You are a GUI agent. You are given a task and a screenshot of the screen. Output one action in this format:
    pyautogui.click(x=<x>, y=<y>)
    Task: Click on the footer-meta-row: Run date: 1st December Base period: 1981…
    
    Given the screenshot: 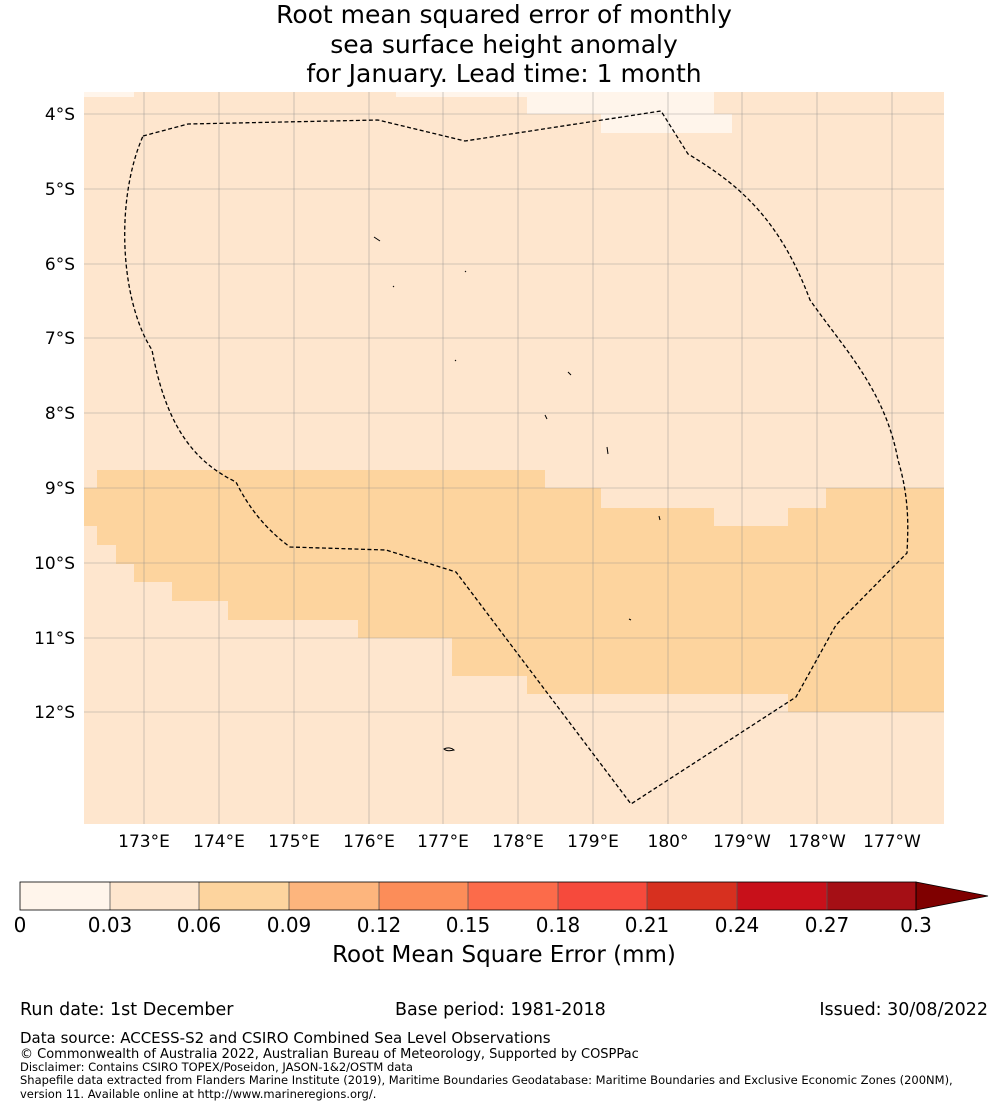 What is the action you would take?
    pyautogui.click(x=504, y=1011)
    